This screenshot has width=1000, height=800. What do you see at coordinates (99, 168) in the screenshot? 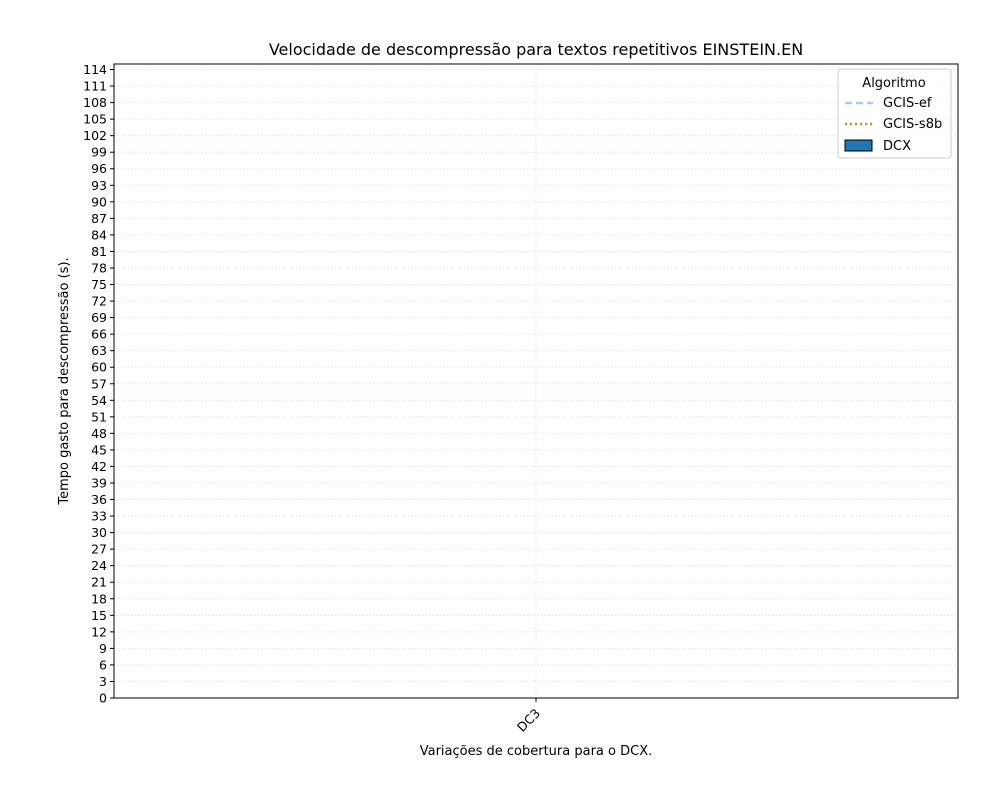
I see `y-tick-label: 96` at bounding box center [99, 168].